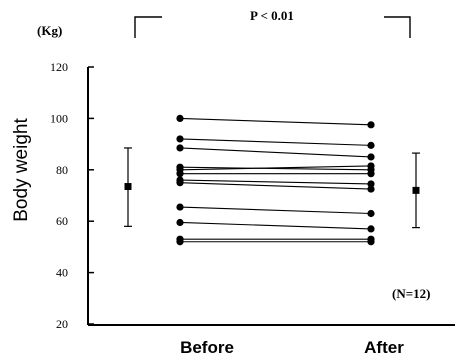  What do you see at coordinates (59, 118) in the screenshot?
I see `y-tick-label: 100` at bounding box center [59, 118].